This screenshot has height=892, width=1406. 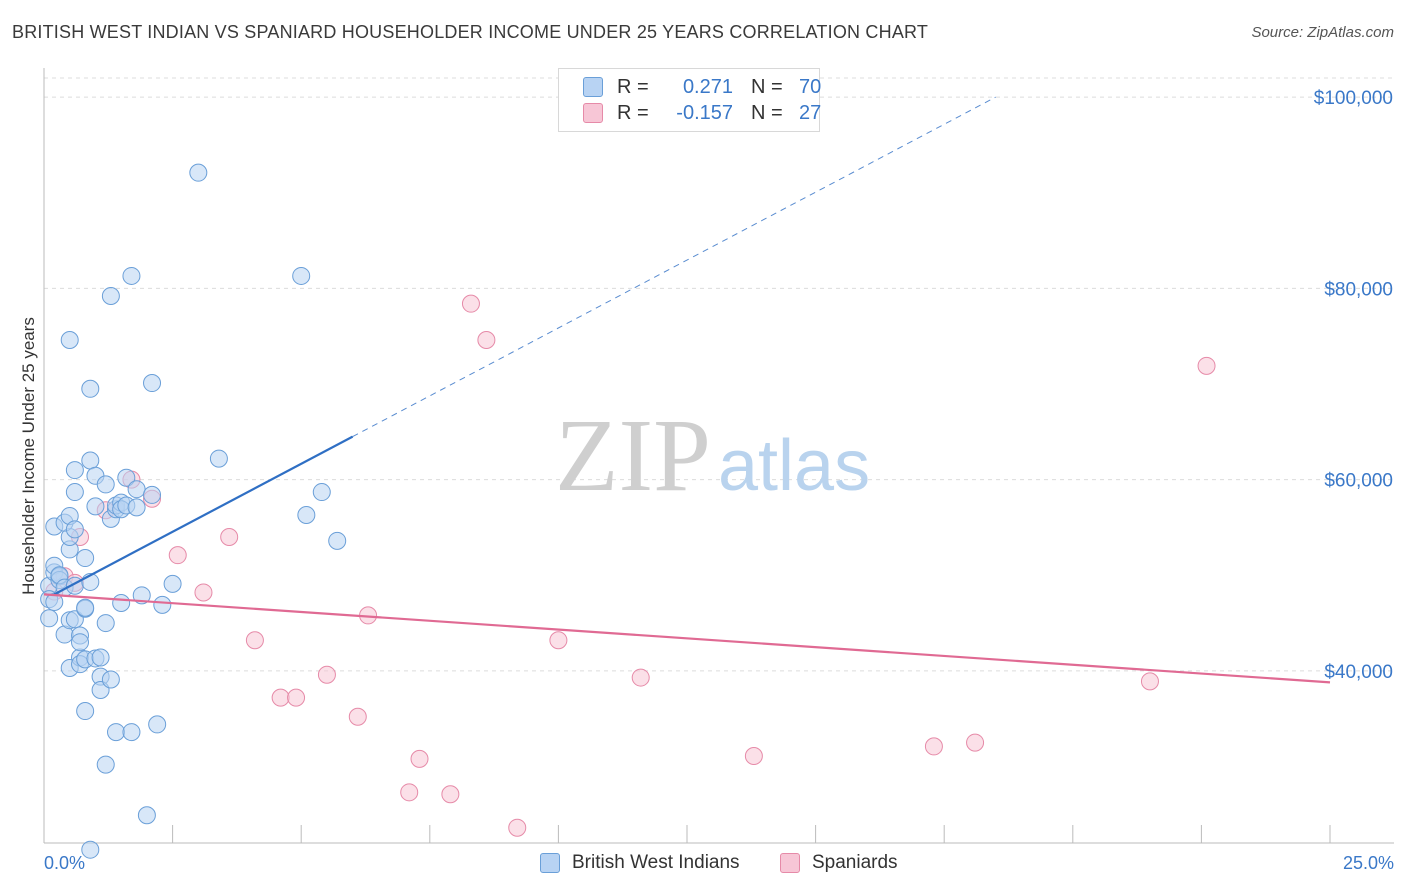 What do you see at coordinates (633, 455) in the screenshot?
I see `watermark-zip: ZIP` at bounding box center [633, 455].